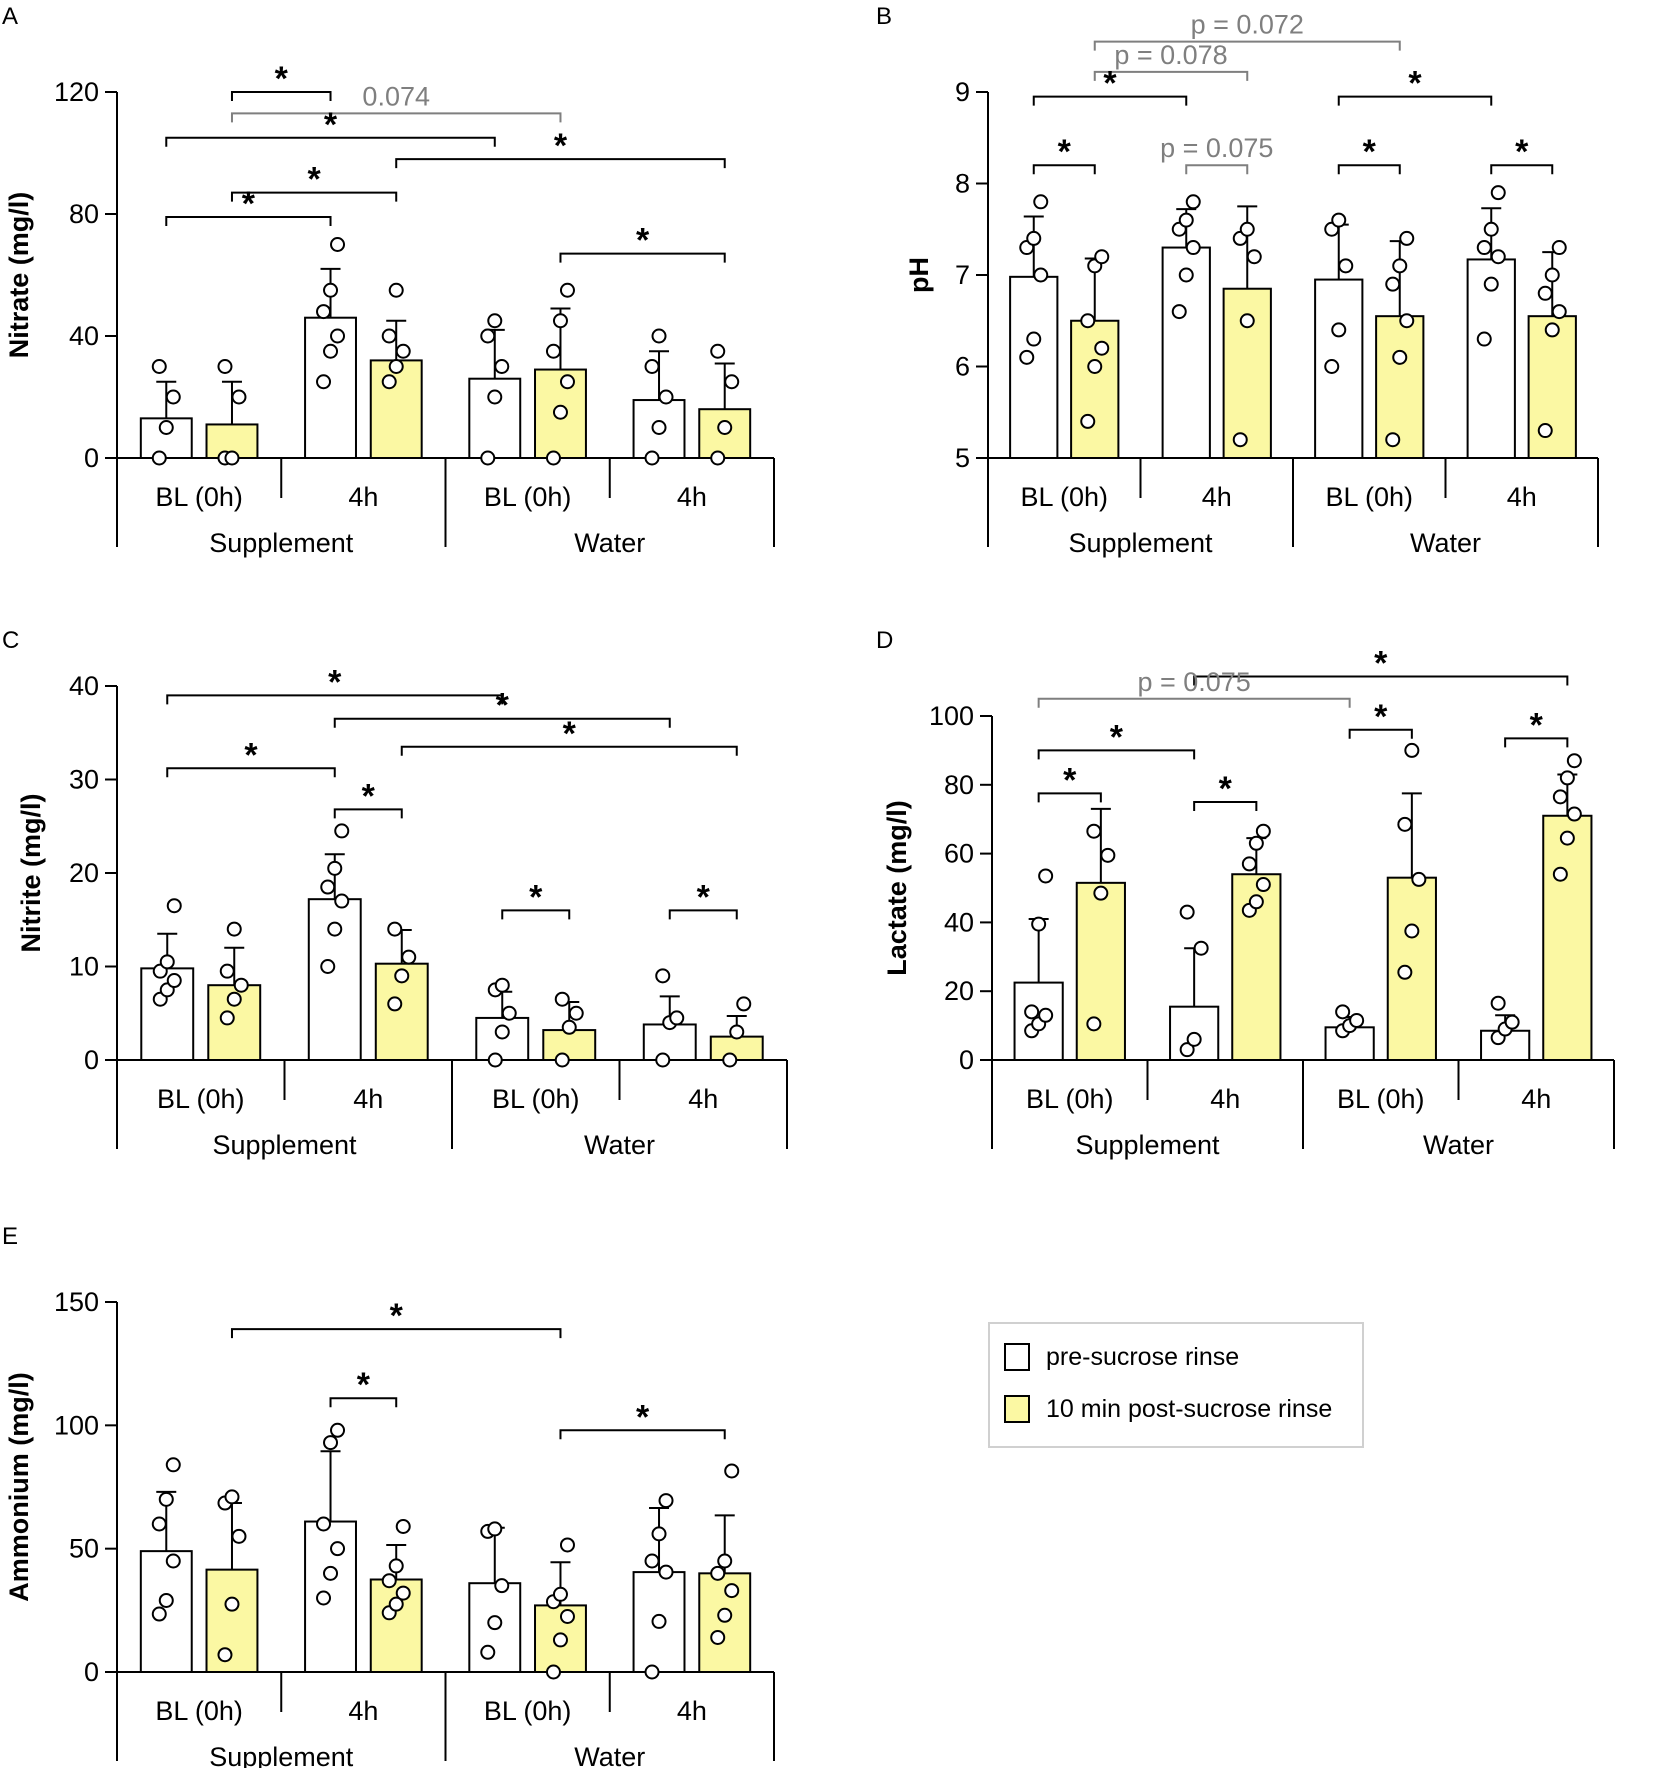  What do you see at coordinates (962, 92) in the screenshot?
I see `y-tick-label: 9` at bounding box center [962, 92].